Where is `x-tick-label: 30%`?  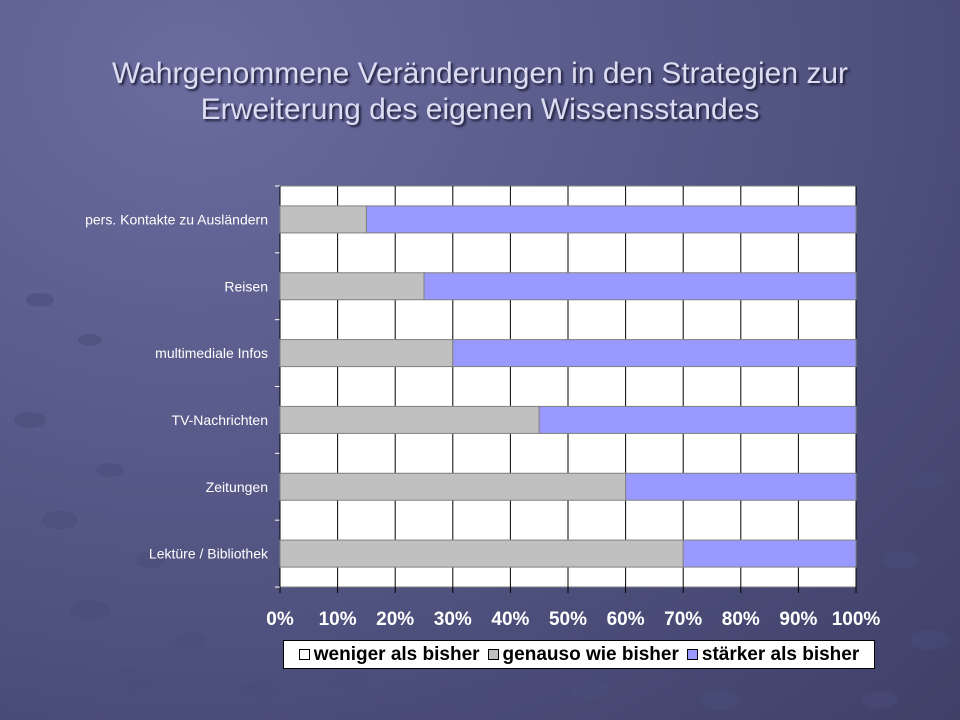
x-tick-label: 30% is located at coordinates (453, 619).